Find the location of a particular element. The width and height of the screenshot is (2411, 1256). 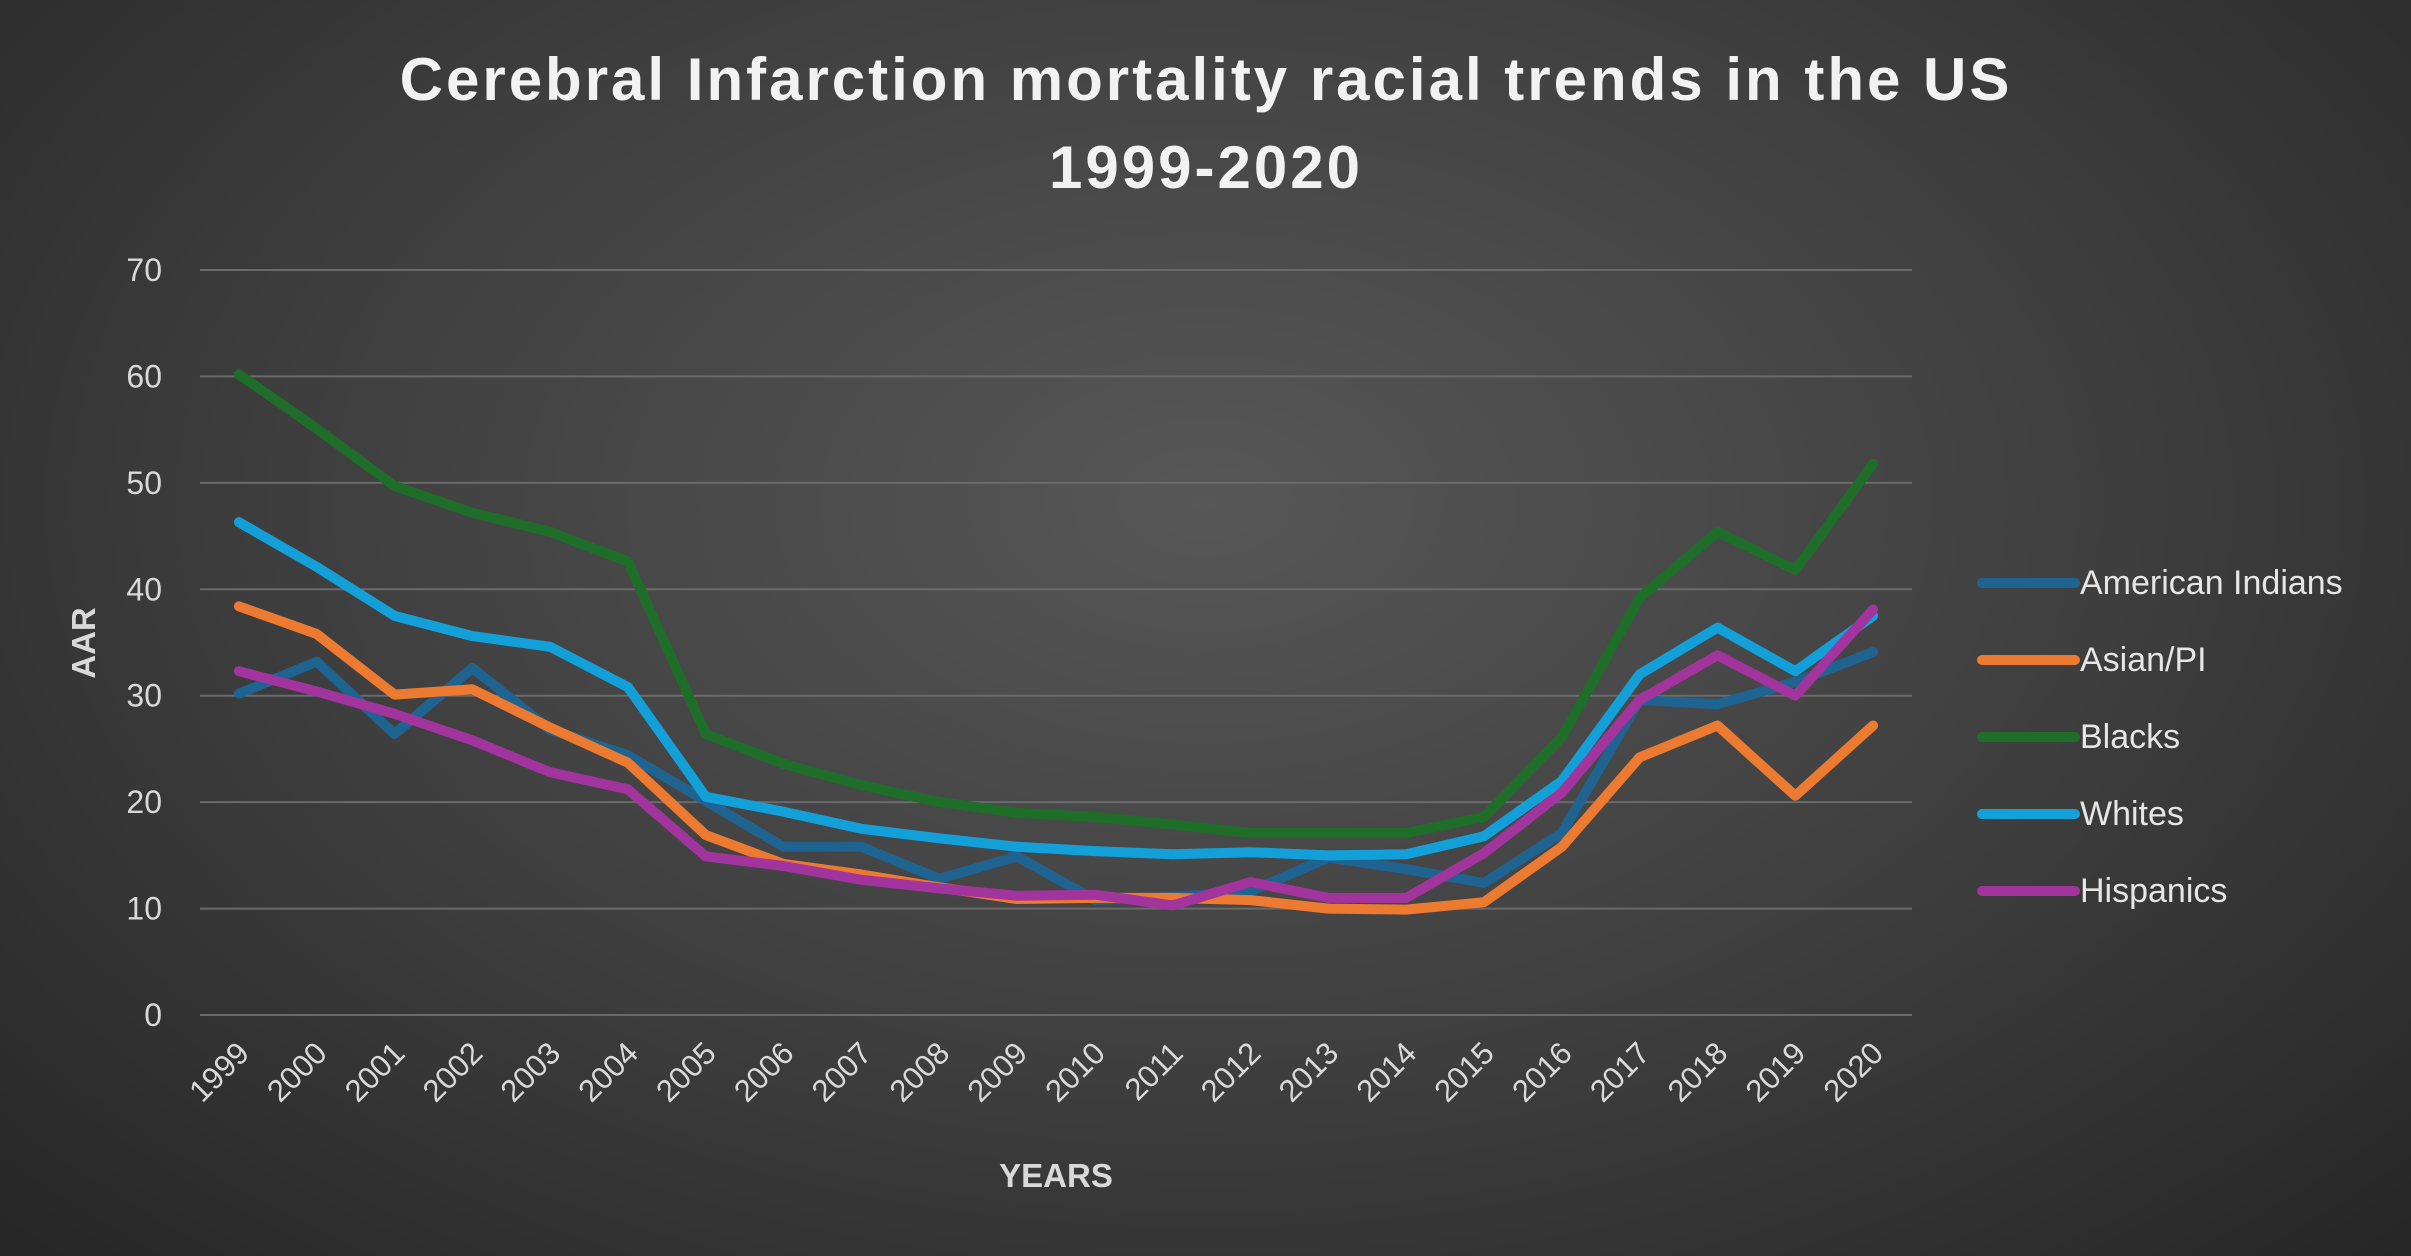

y-axis-ticks: 0 10 20 30 40 50 60 70 is located at coordinates (144, 642).